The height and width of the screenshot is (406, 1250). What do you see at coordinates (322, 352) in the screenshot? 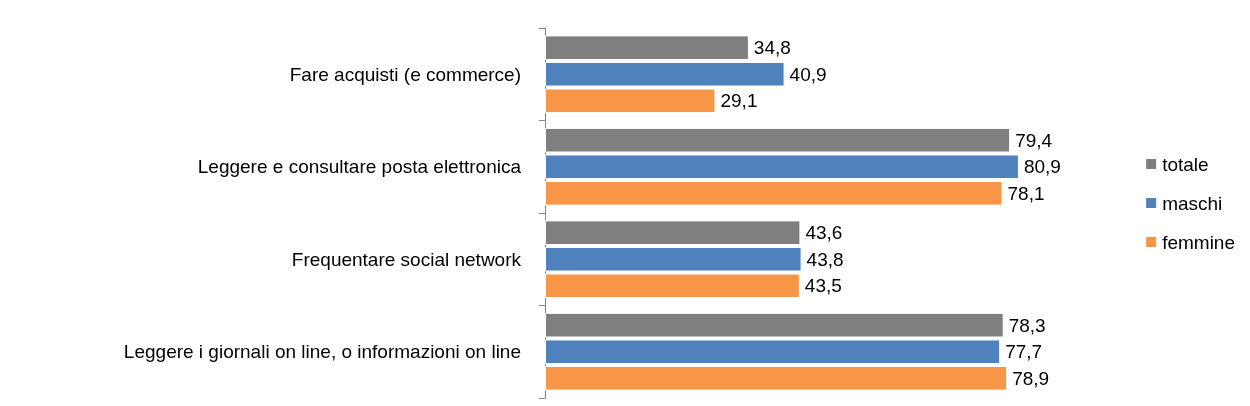
I see `y-tick-label: Leggere i giornali on line, o informazioni on line` at bounding box center [322, 352].